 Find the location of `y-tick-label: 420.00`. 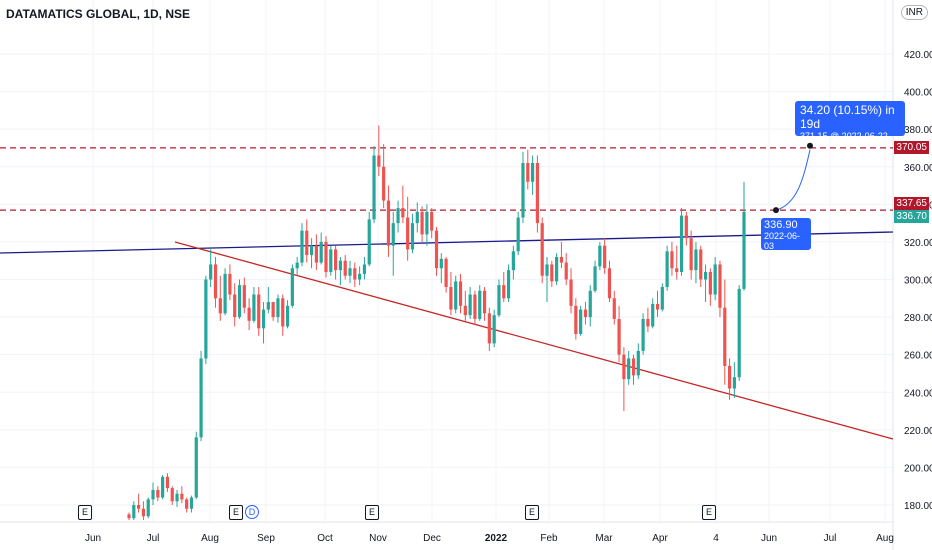

y-tick-label: 420.00 is located at coordinates (918, 55).